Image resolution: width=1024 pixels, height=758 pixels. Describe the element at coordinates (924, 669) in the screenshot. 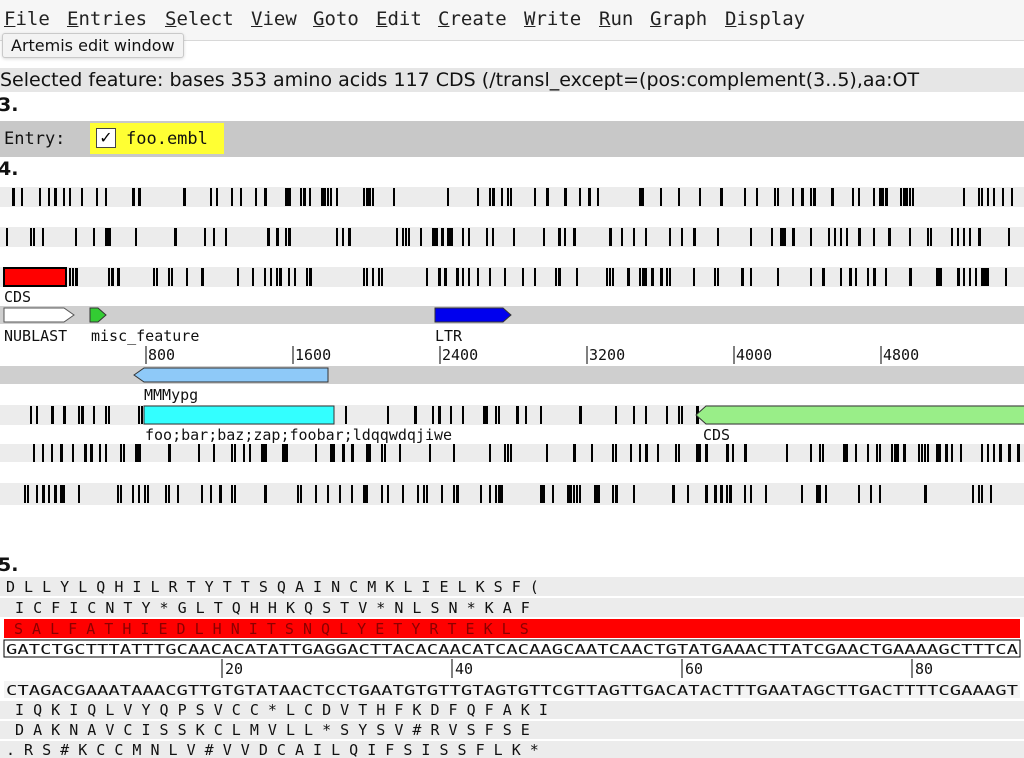

I see `sequence-ruler-label: 80` at that location.